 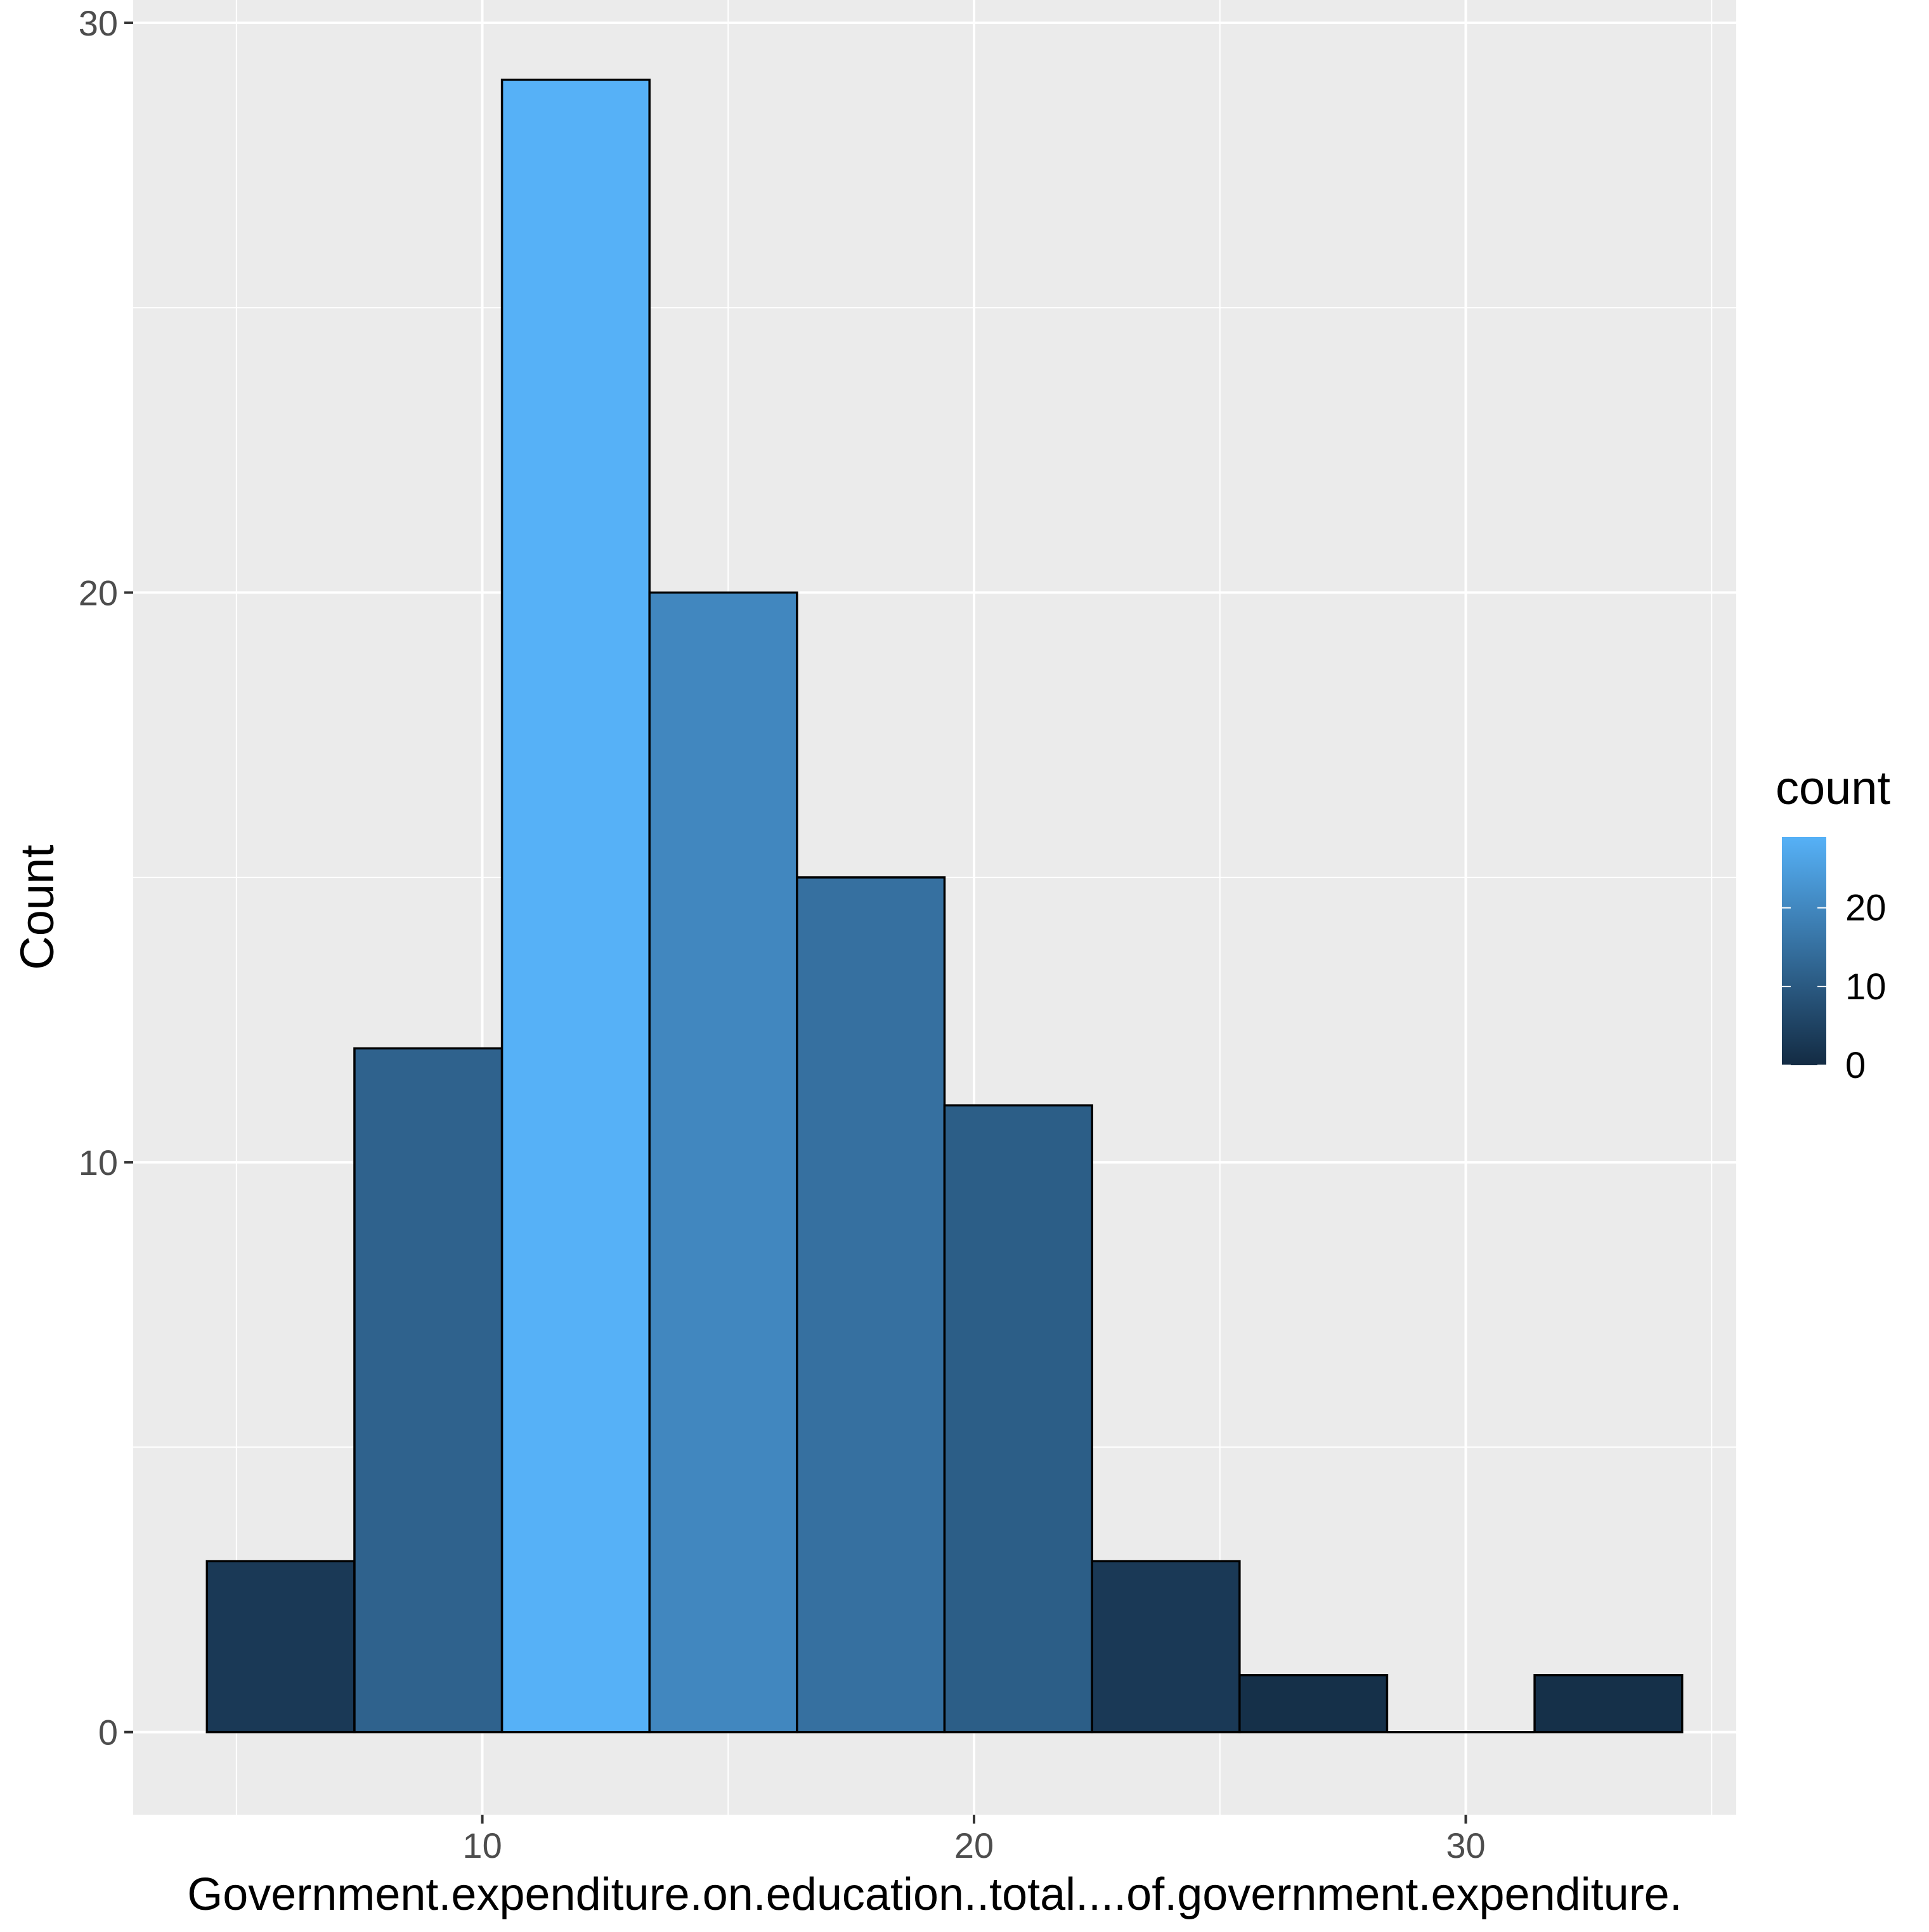 I want to click on x-tick-label: 20, so click(x=974, y=1845).